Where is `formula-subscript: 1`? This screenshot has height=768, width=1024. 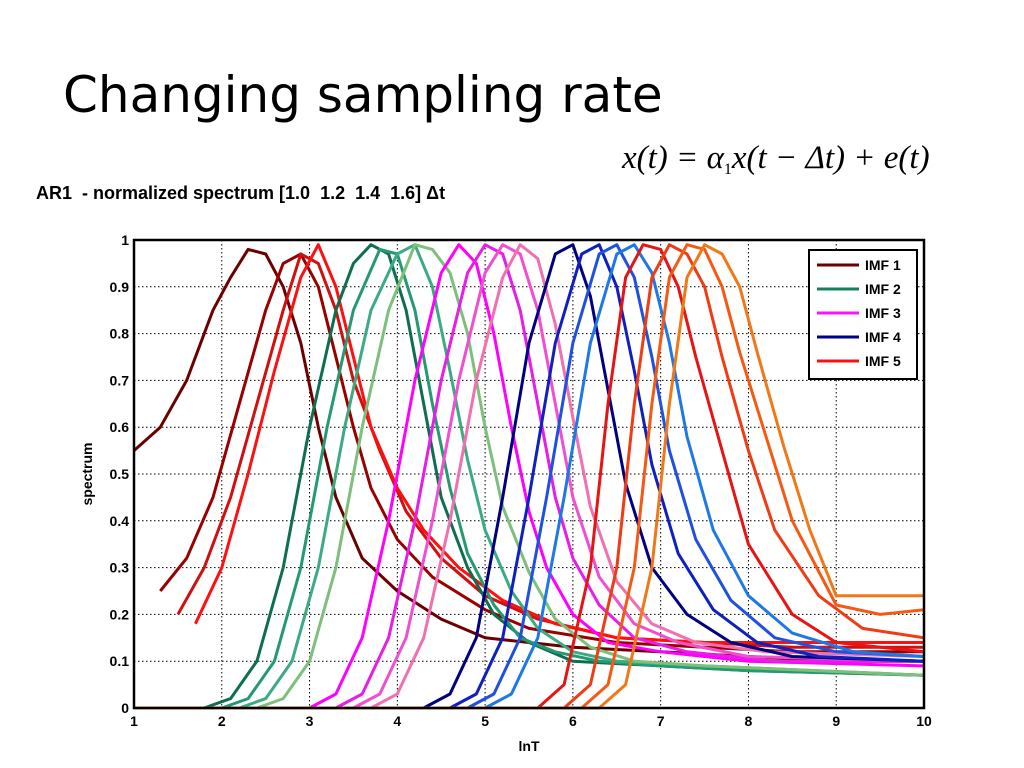 formula-subscript: 1 is located at coordinates (727, 169).